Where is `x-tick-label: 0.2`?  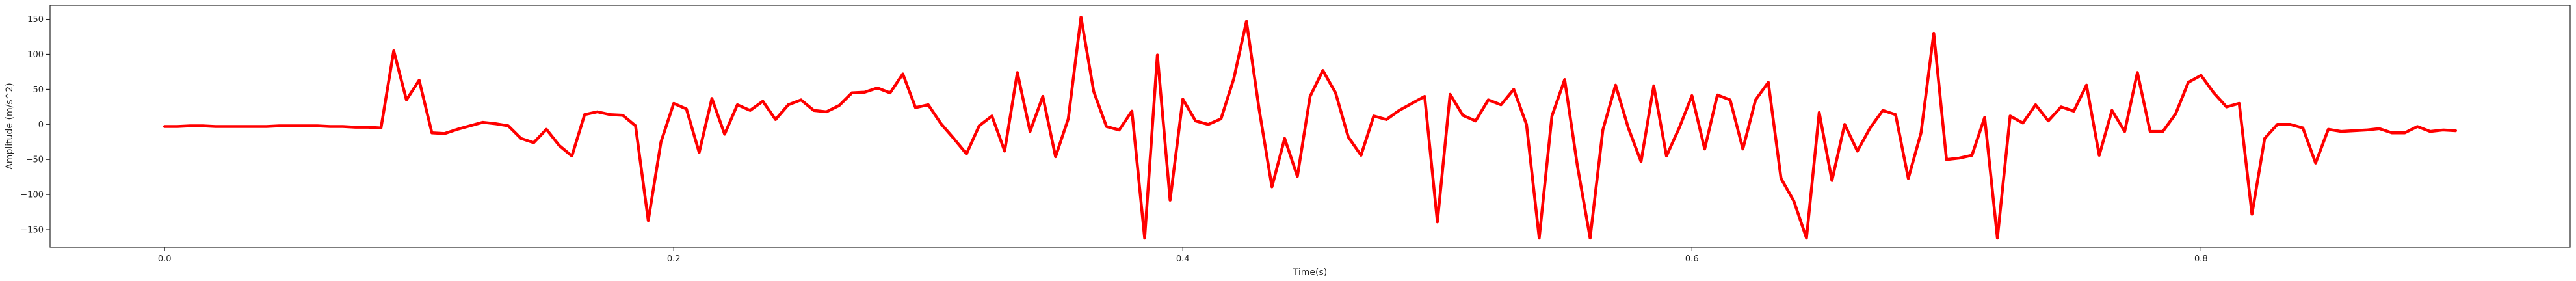
x-tick-label: 0.2 is located at coordinates (674, 259).